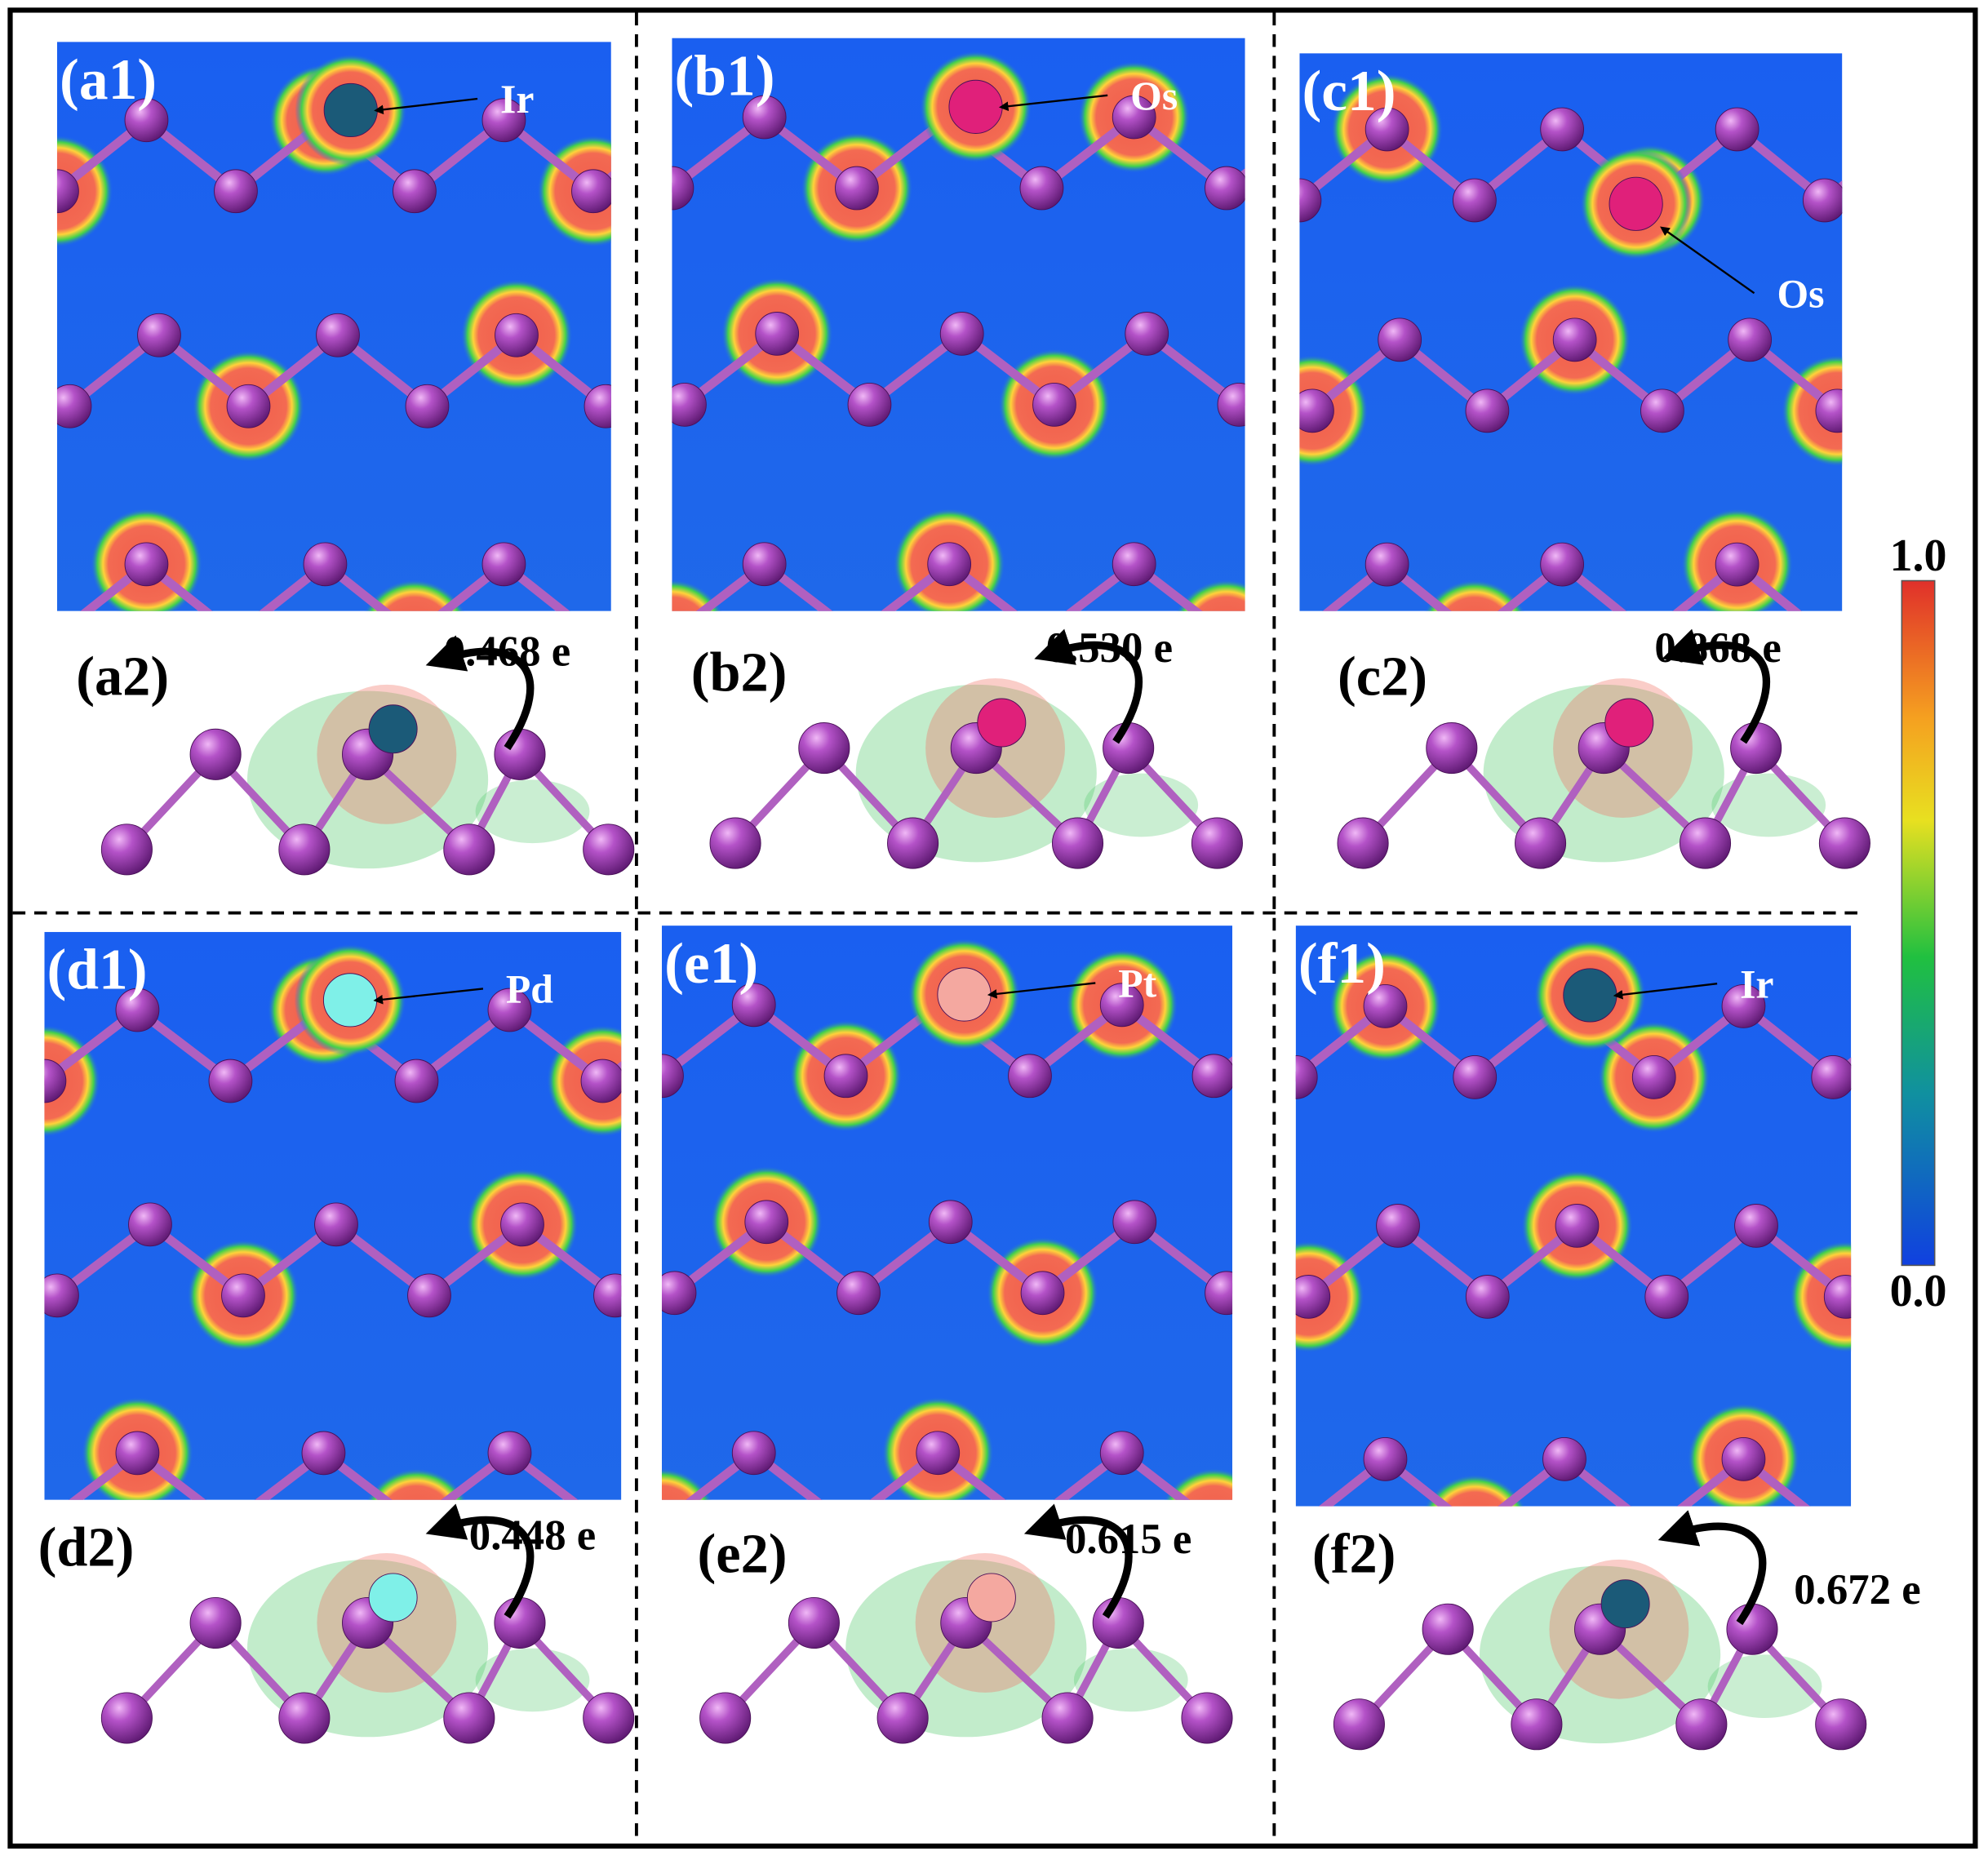 The width and height of the screenshot is (1988, 1860). What do you see at coordinates (1349, 91) in the screenshot?
I see `map-label: (c1)` at bounding box center [1349, 91].